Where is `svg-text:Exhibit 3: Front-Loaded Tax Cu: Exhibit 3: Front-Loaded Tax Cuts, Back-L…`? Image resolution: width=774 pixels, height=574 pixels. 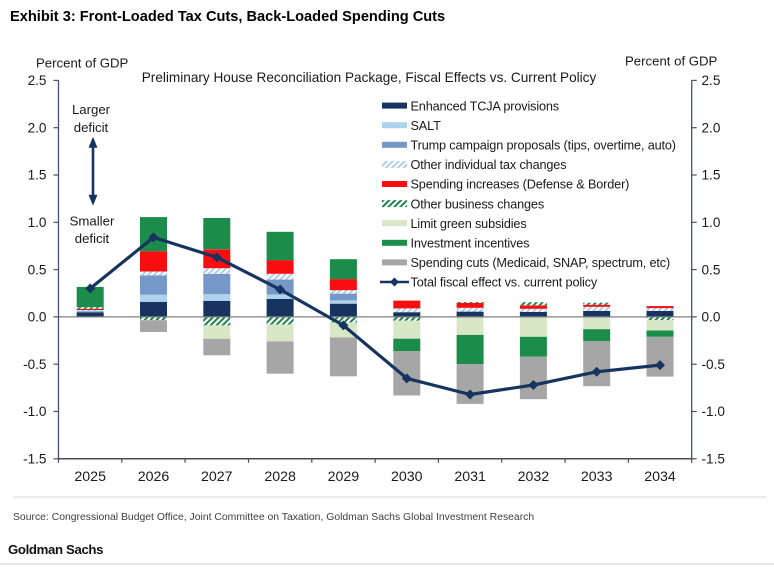
svg-text:Exhibit 3: Front-Loaded Tax Cu: Exhibit 3: Front-Loaded Tax Cuts, Back-L… is located at coordinates (227, 17).